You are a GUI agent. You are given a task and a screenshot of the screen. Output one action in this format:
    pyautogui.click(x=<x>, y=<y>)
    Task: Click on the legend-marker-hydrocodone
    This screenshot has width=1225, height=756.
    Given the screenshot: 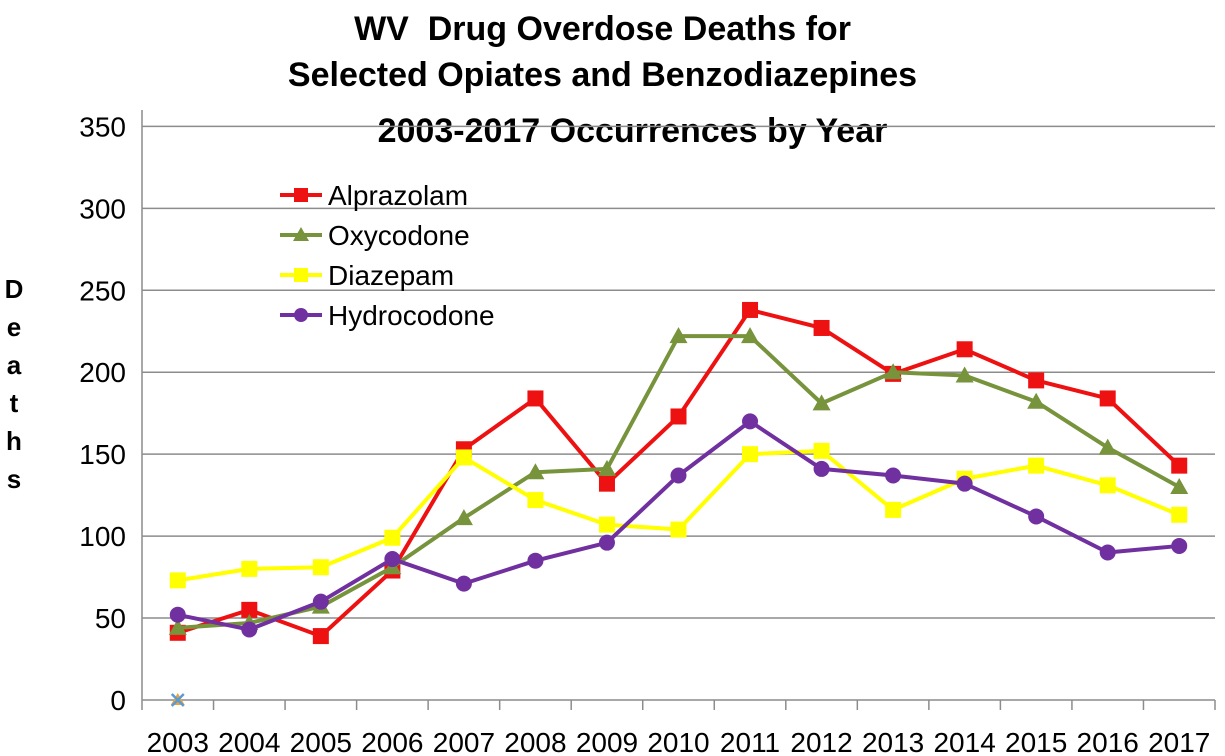 What is the action you would take?
    pyautogui.click(x=301, y=315)
    